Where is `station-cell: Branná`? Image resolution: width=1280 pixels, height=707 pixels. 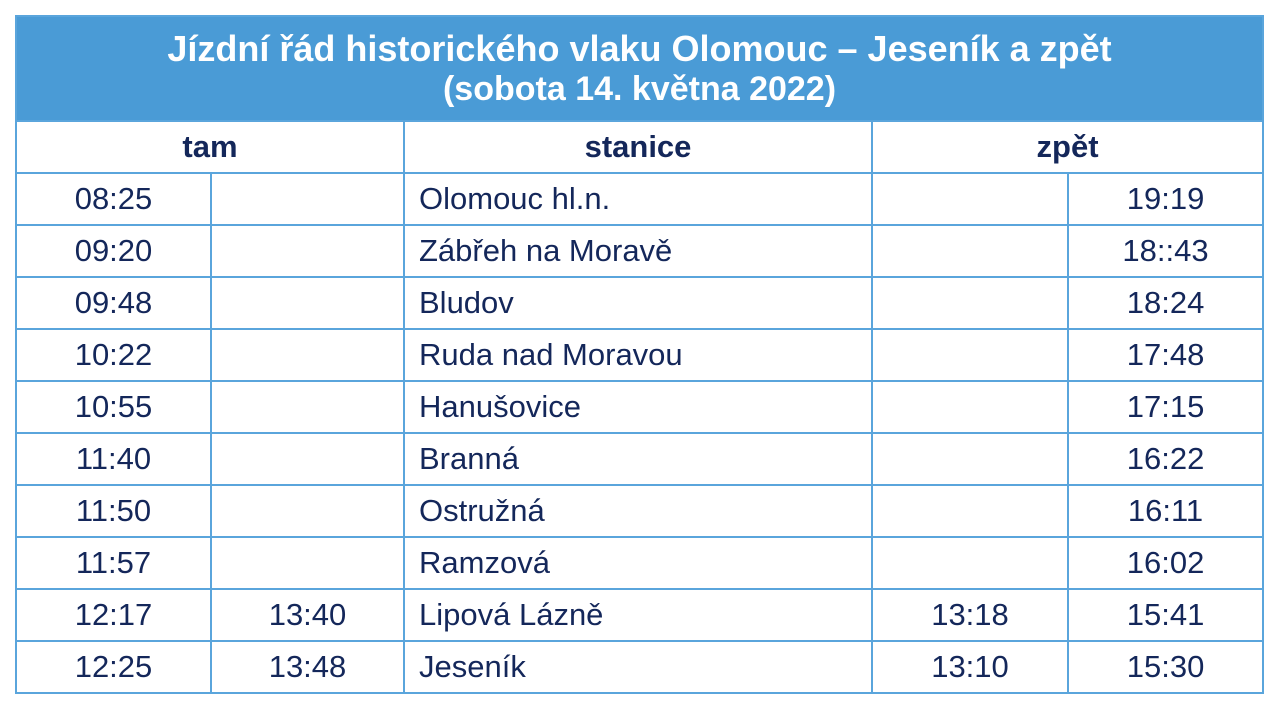
station-cell: Branná is located at coordinates (638, 459).